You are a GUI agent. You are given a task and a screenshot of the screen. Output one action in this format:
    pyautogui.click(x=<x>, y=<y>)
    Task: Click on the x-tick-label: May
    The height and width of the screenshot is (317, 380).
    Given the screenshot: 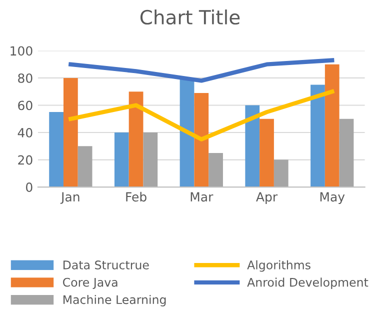 What is the action you would take?
    pyautogui.click(x=332, y=198)
    